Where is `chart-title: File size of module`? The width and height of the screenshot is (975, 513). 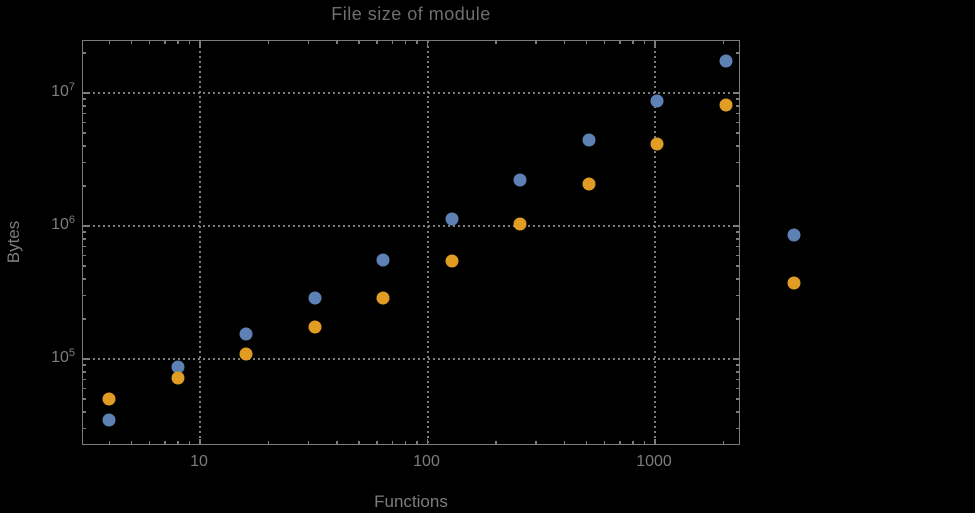 chart-title: File size of module is located at coordinates (411, 14).